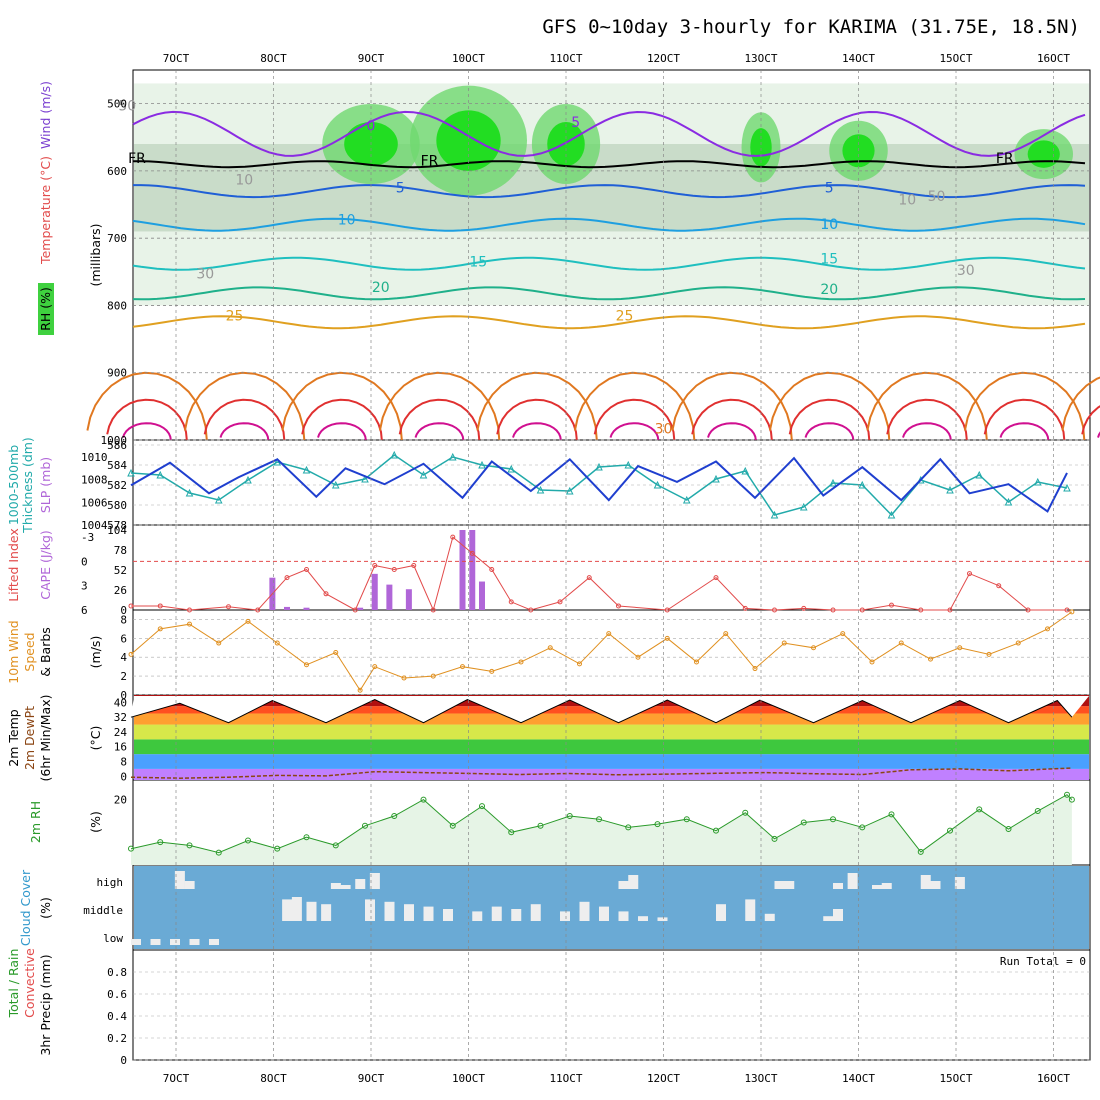 Image resolution: width=1100 pixels, height=1100 pixels. Describe the element at coordinates (117, 465) in the screenshot. I see `thickness-y-tick: 584` at that location.